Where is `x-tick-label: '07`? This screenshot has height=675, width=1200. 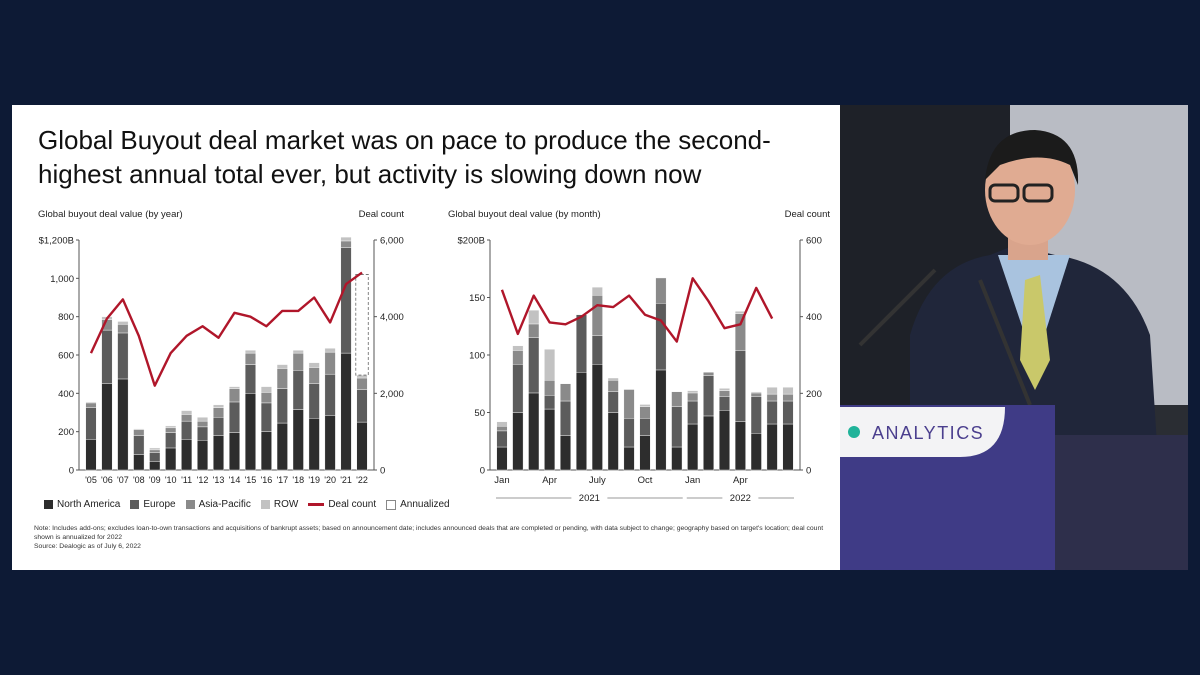
x-tick-label: '07 is located at coordinates (123, 480).